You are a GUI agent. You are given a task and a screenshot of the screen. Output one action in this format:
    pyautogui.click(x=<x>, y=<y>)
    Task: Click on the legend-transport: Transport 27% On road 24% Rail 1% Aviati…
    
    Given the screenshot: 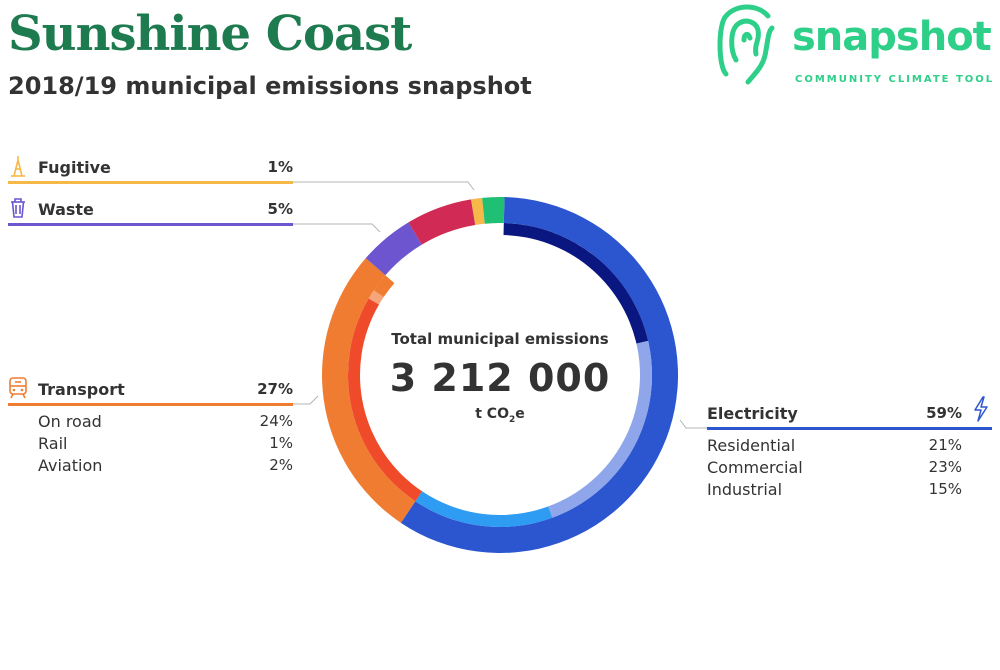 What is the action you would take?
    pyautogui.click(x=150, y=427)
    